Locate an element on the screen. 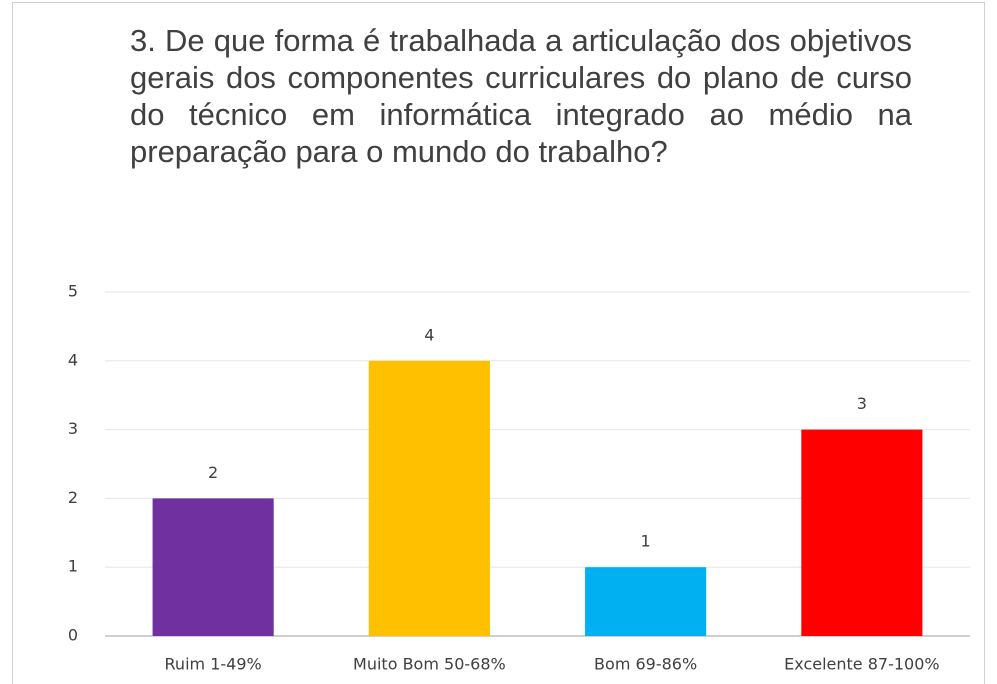 The width and height of the screenshot is (997, 684). y-tick-label: 5 is located at coordinates (73, 291).